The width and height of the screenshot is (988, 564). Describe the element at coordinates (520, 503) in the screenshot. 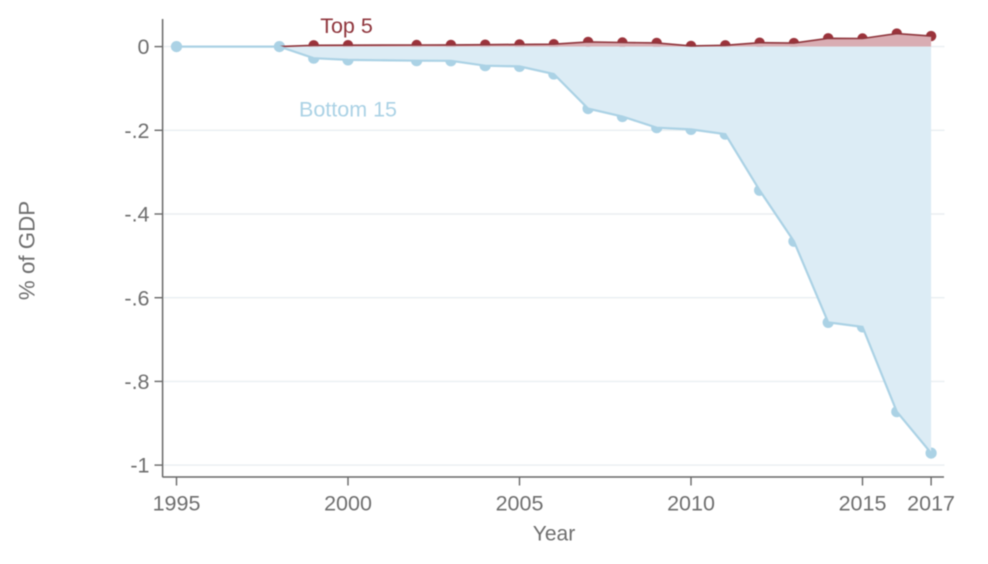

I see `svg-text: 2005` at that location.